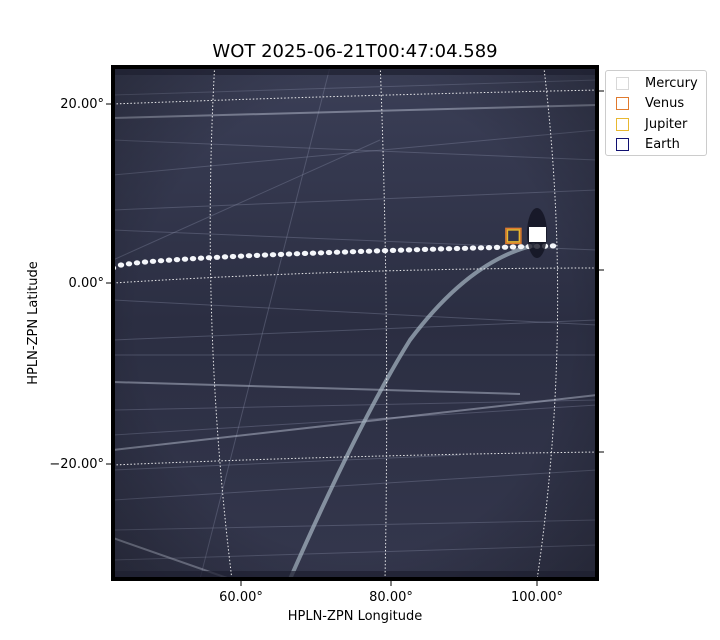  I want to click on y-axis-label: HPLN-ZPN Latitude, so click(33, 322).